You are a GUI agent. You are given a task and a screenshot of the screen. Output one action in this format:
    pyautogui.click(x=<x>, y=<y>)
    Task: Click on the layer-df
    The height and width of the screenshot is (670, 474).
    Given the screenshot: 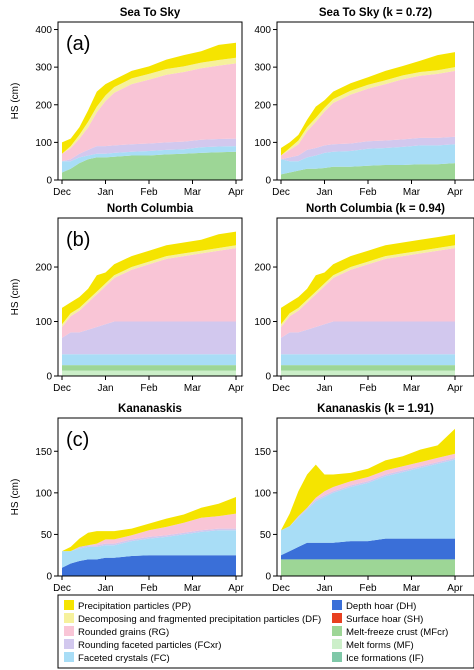 What is the action you would take?
    pyautogui.click(x=149, y=105)
    